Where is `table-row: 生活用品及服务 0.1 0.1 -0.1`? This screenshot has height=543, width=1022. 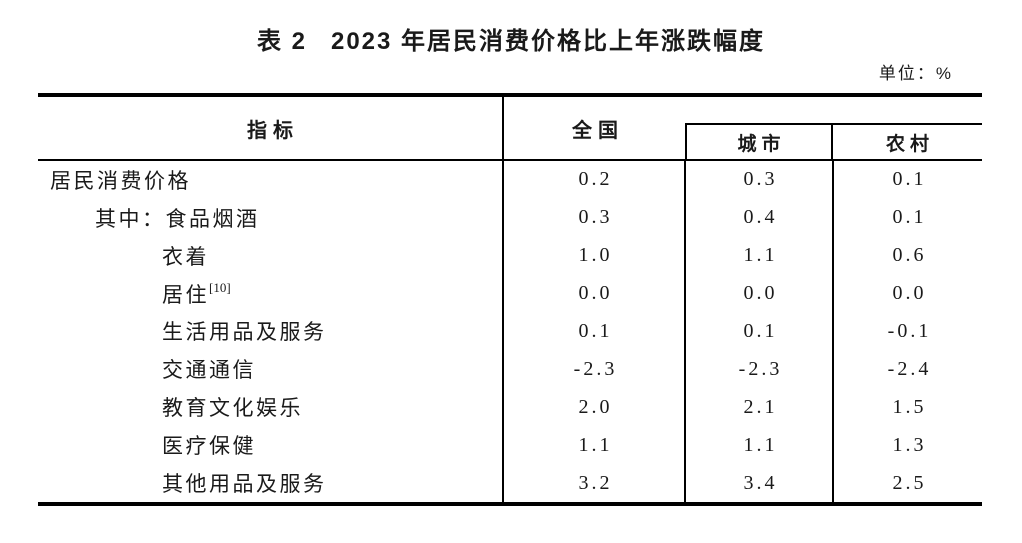 table-row: 生活用品及服务 0.1 0.1 -0.1 is located at coordinates (510, 331).